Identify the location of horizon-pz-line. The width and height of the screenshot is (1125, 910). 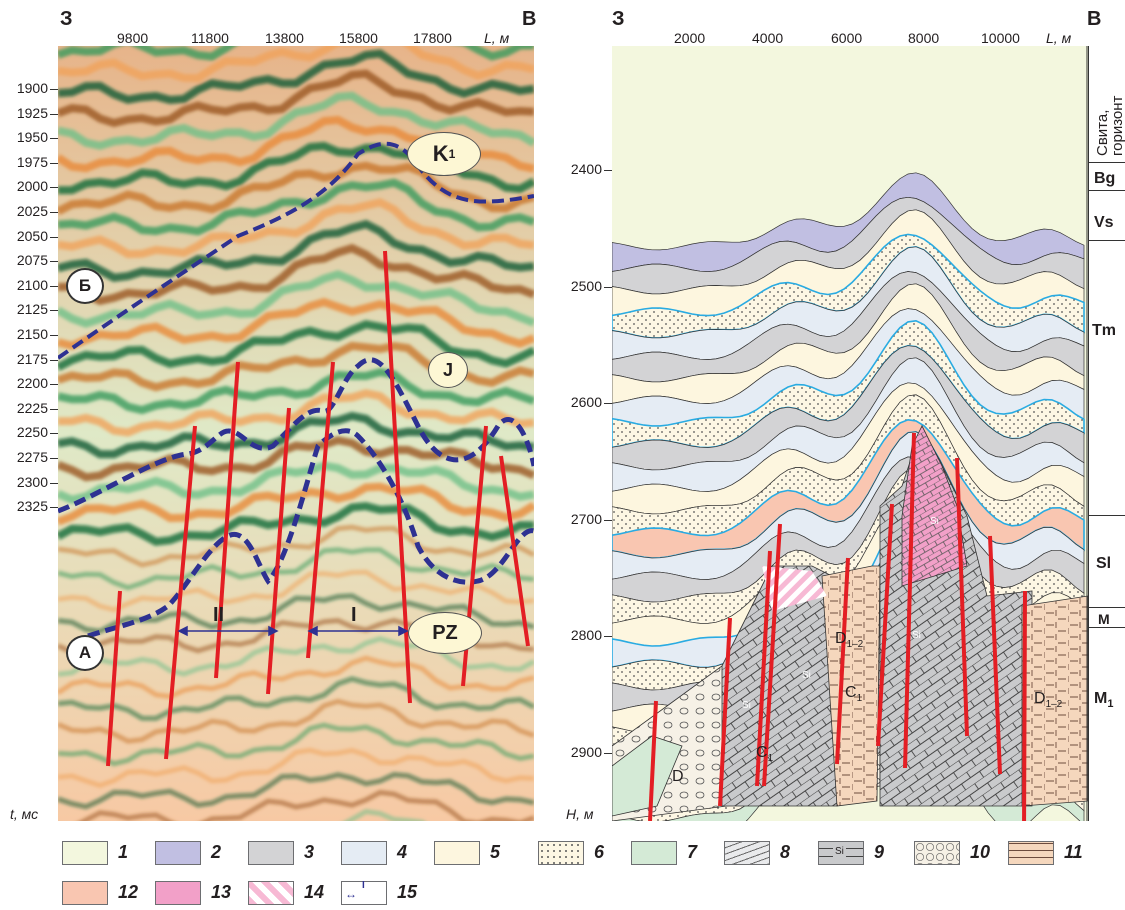
(310, 533).